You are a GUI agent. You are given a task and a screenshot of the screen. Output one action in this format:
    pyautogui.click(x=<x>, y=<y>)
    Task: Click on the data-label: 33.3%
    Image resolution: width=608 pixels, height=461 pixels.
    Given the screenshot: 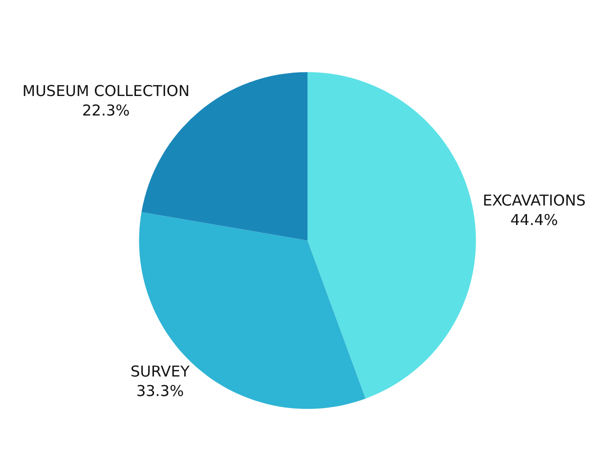 What is the action you would take?
    pyautogui.click(x=160, y=391)
    